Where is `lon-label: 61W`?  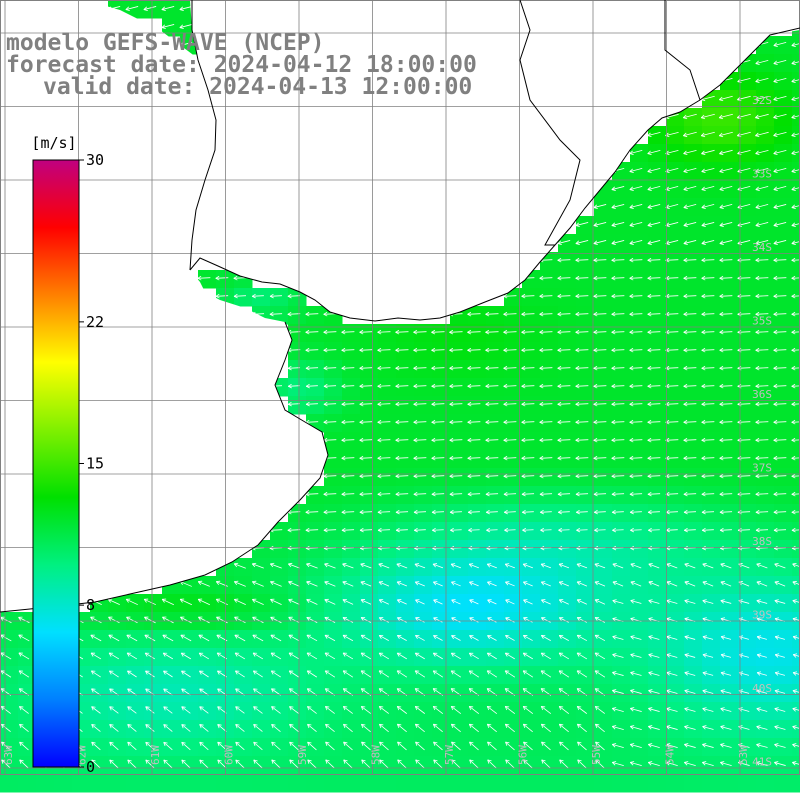 lon-label: 61W is located at coordinates (155, 755).